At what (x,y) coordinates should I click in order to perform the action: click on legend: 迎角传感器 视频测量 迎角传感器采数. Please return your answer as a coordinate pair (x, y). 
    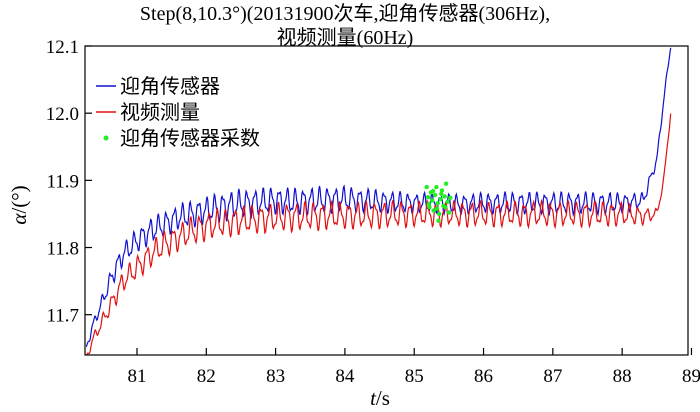
    Looking at the image, I should click on (178, 112).